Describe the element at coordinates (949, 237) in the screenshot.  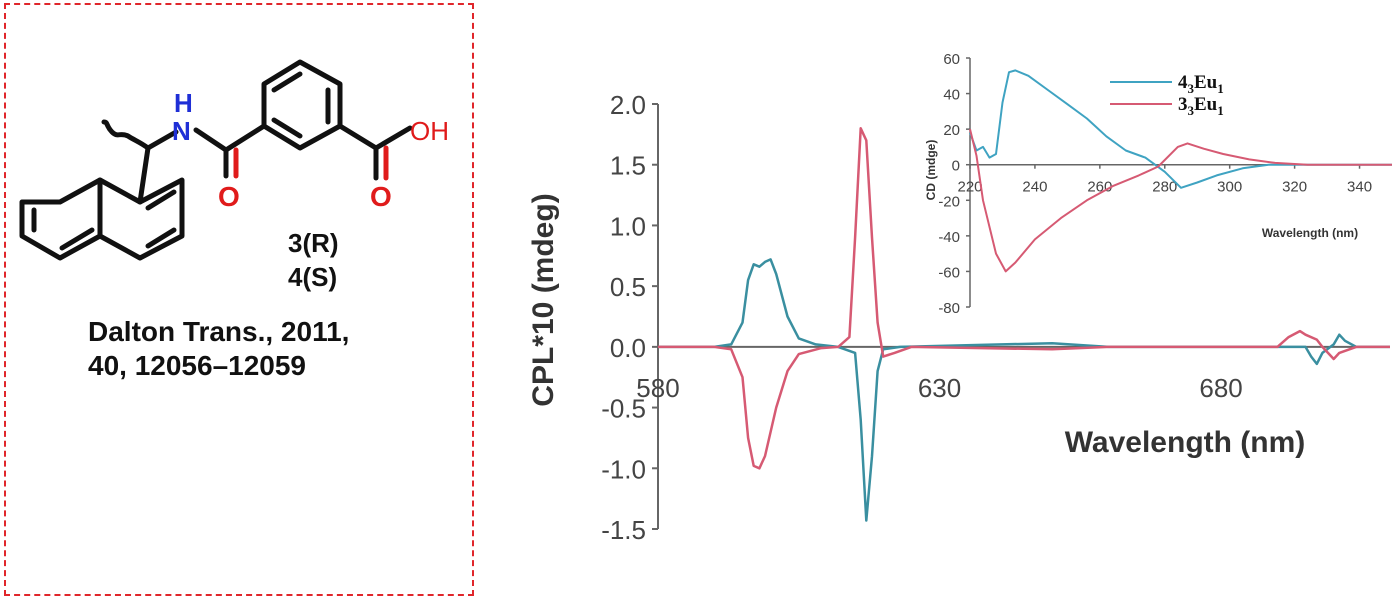
I see `cd-y-tick-label: -40` at that location.